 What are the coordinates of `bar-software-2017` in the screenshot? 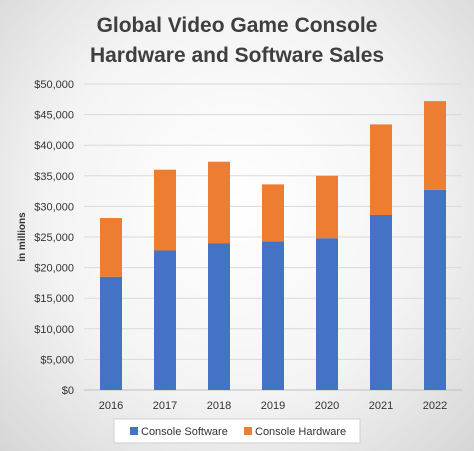 It's located at (165, 320).